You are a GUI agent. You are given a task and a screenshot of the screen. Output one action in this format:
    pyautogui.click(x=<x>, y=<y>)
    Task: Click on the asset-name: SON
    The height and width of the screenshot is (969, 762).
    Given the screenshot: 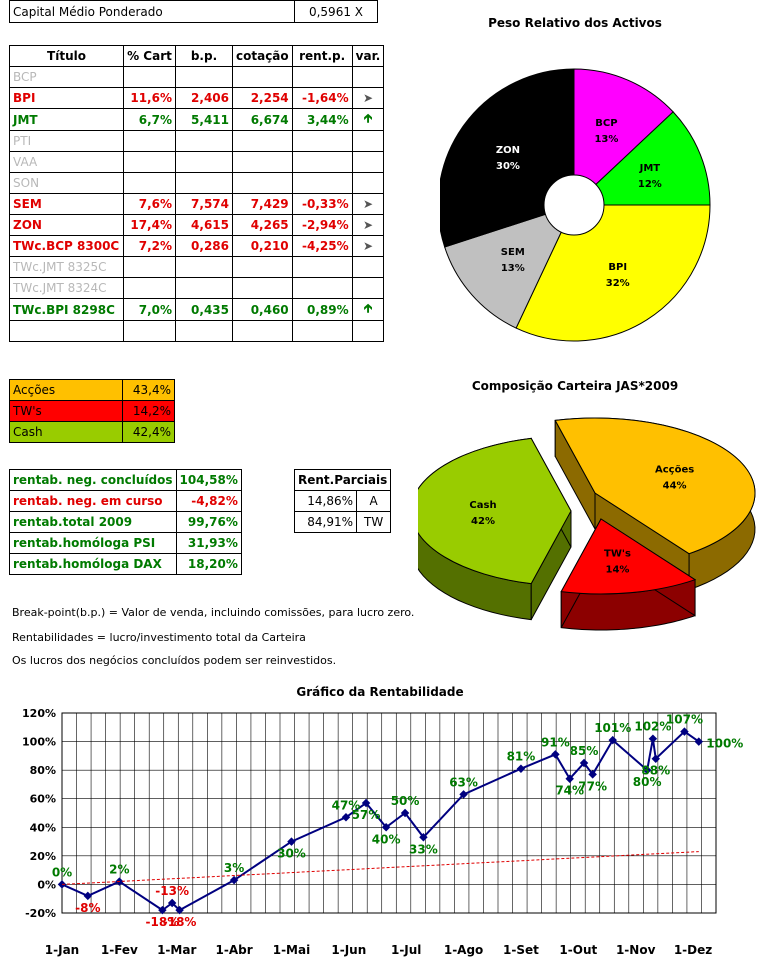 What is the action you would take?
    pyautogui.click(x=66, y=183)
    